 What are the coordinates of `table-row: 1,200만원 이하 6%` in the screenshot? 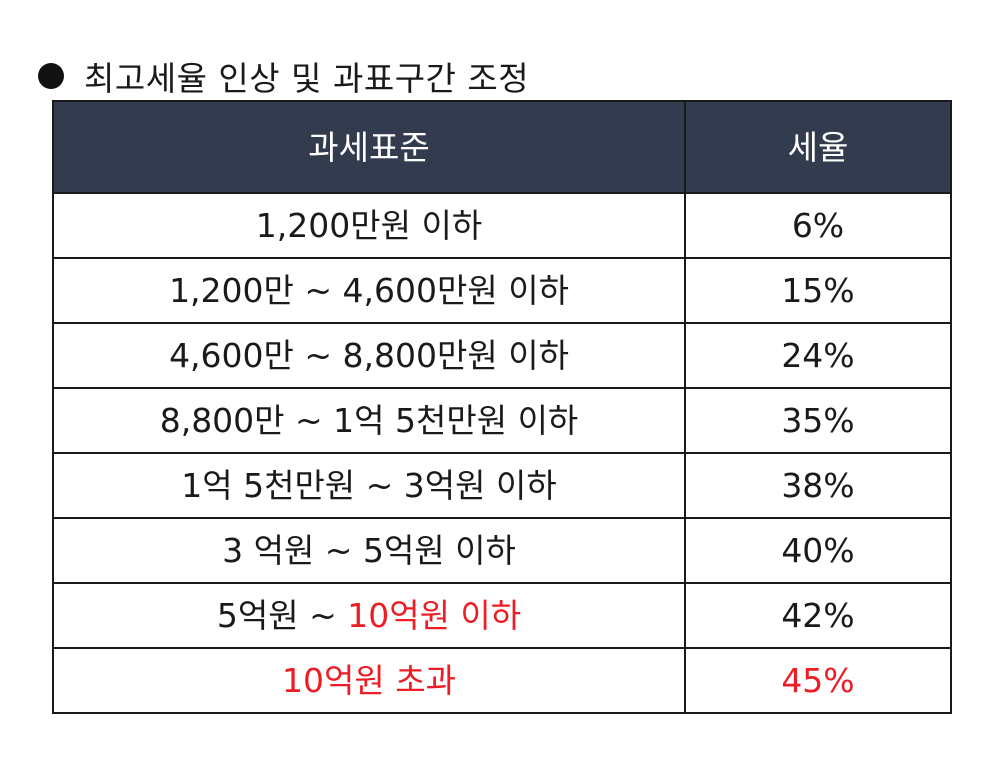 It's located at (502, 225).